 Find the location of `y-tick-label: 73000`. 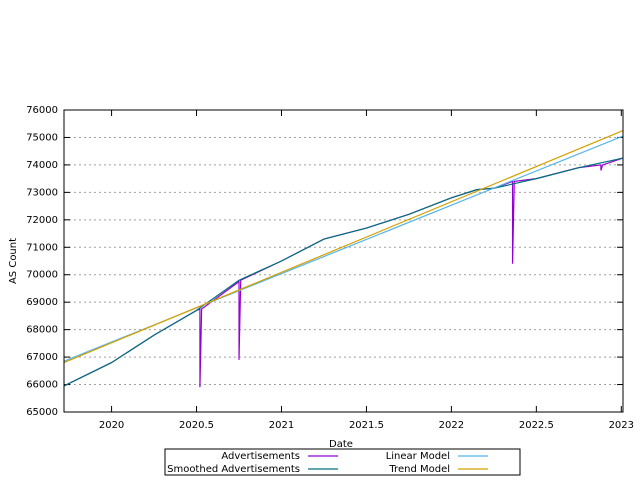

y-tick-label: 73000 is located at coordinates (42, 192).